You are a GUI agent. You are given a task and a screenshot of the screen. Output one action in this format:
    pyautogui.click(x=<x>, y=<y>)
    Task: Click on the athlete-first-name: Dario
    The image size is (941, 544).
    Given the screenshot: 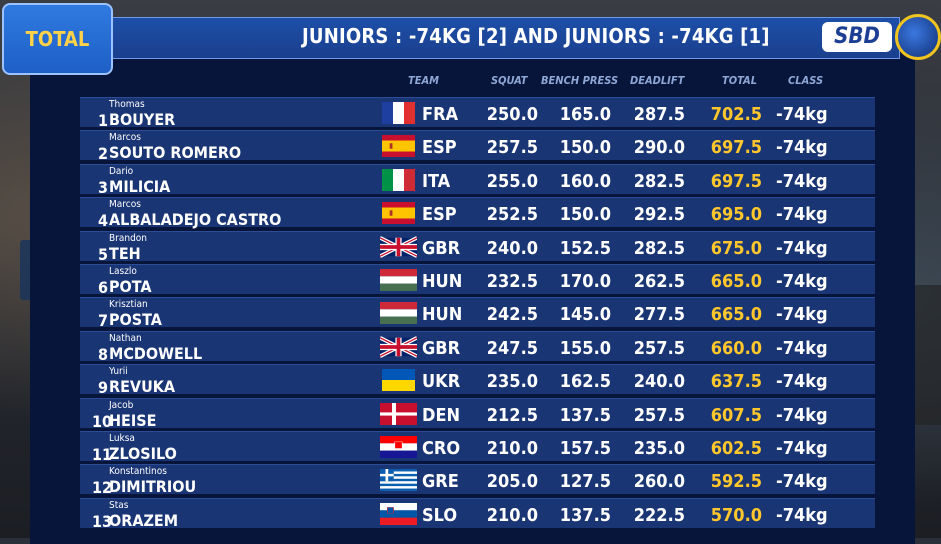 What is the action you would take?
    pyautogui.click(x=121, y=171)
    